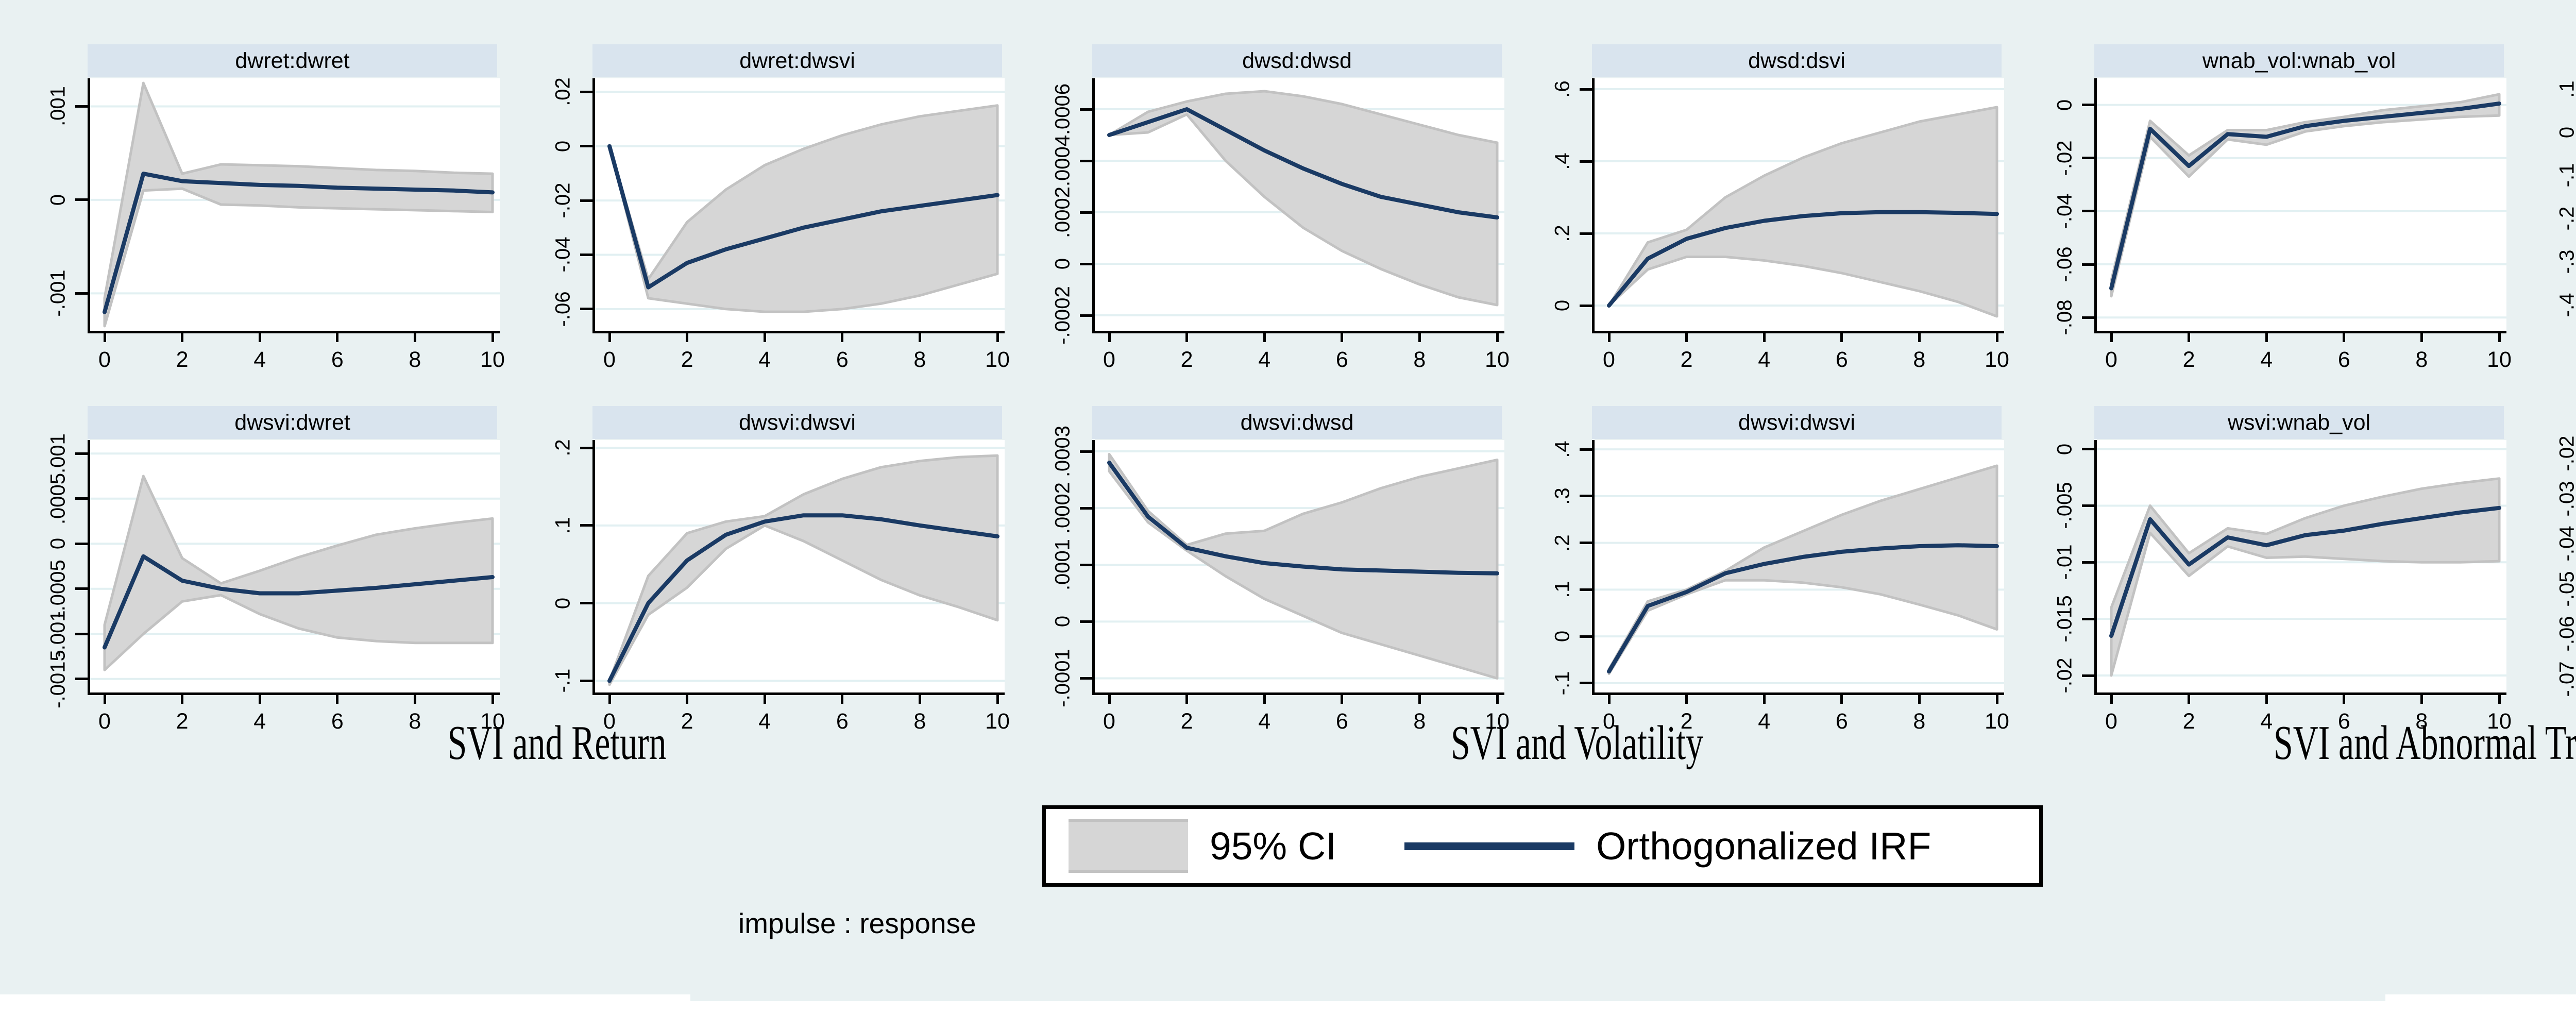 The height and width of the screenshot is (1014, 2576). I want to click on y-tick-label: .0005, so click(58, 498).